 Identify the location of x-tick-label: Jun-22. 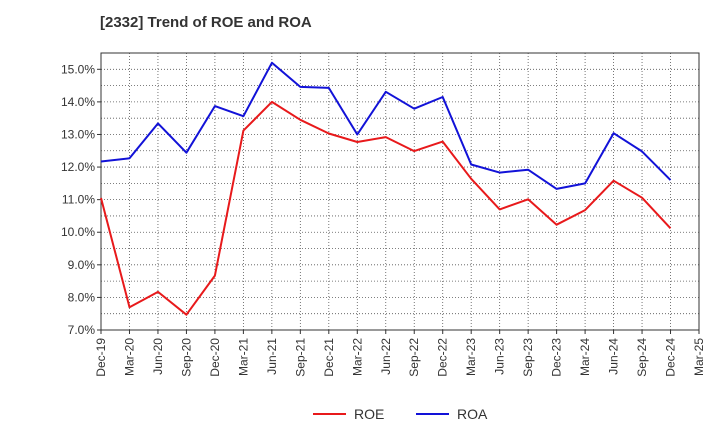
(386, 356).